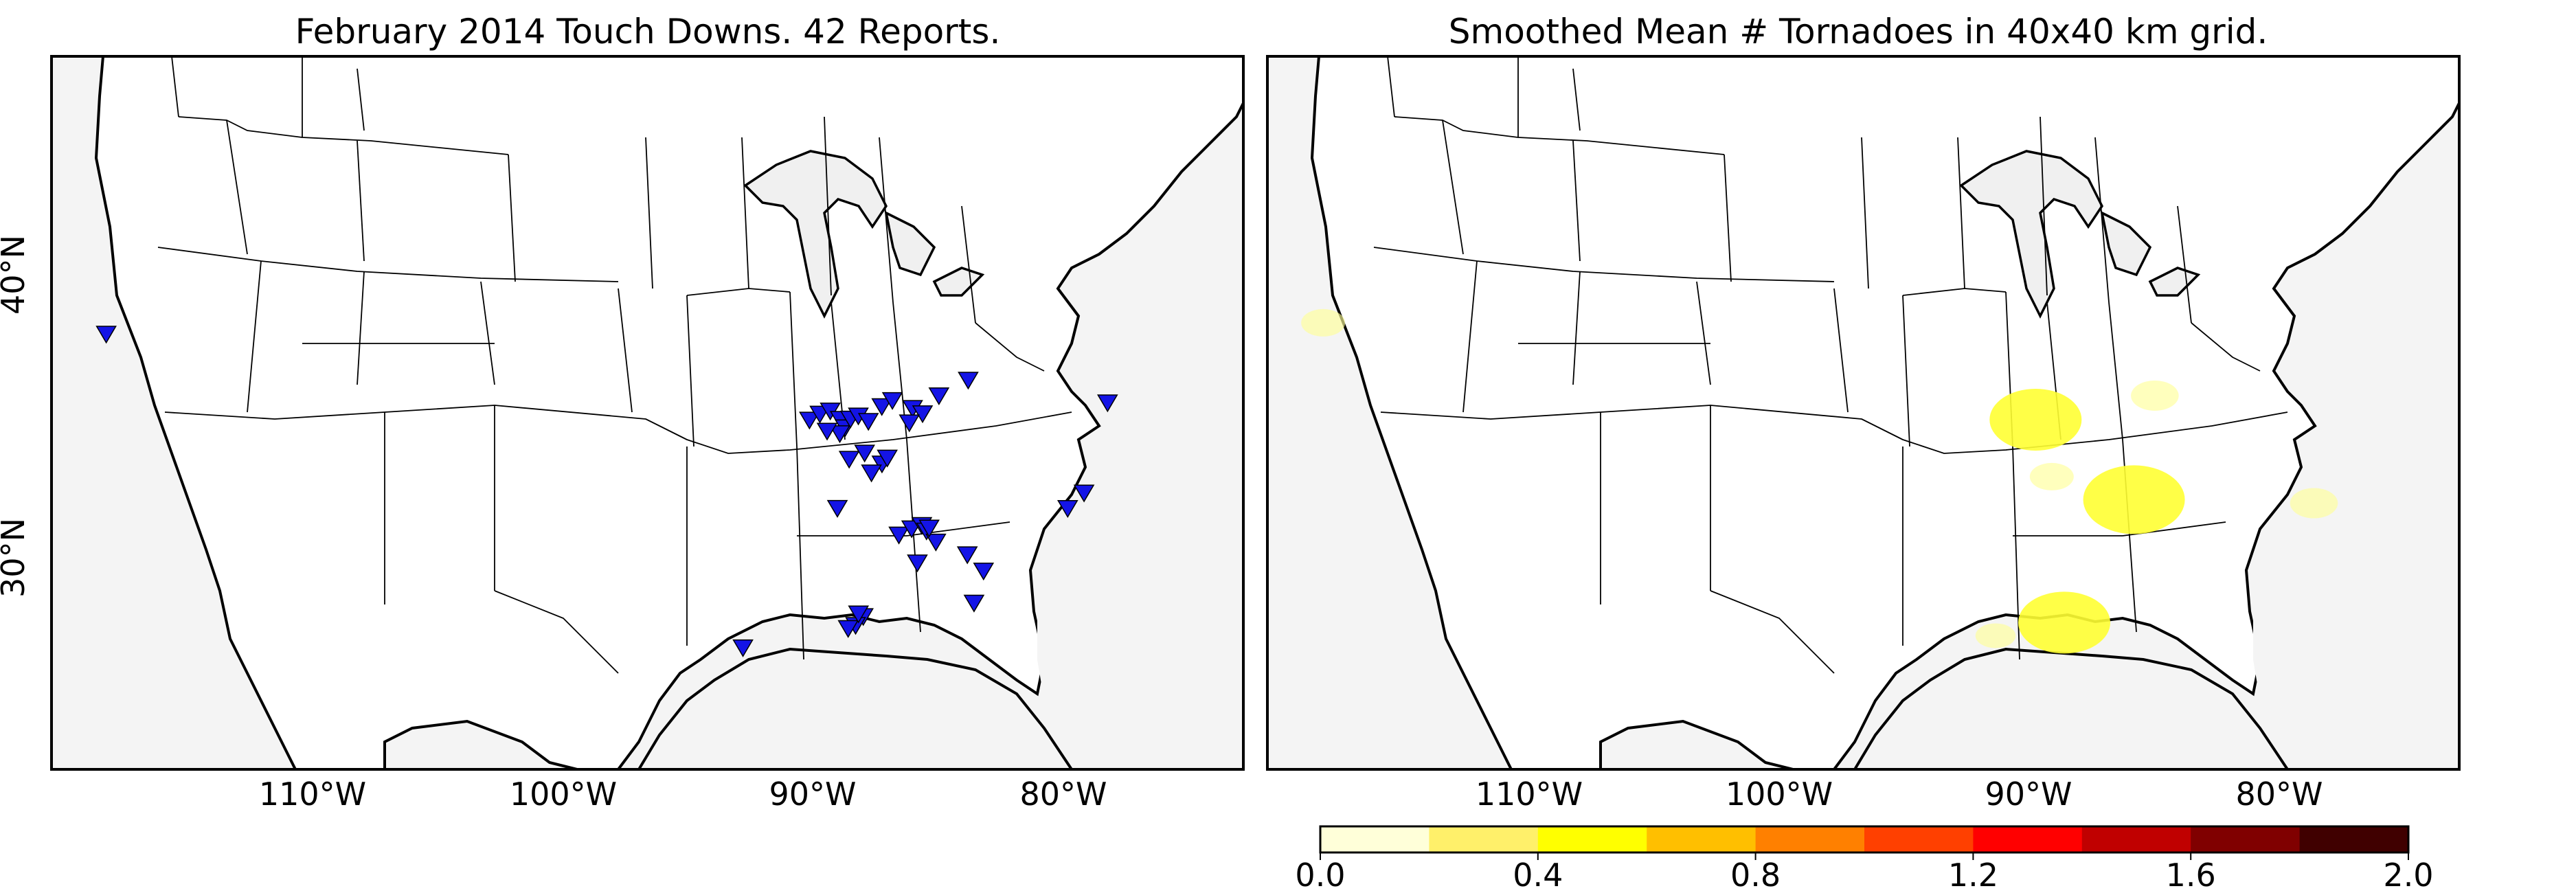 This screenshot has height=893, width=2576. Describe the element at coordinates (2279, 795) in the screenshot. I see `lon-label-80w-right: 80°W` at that location.